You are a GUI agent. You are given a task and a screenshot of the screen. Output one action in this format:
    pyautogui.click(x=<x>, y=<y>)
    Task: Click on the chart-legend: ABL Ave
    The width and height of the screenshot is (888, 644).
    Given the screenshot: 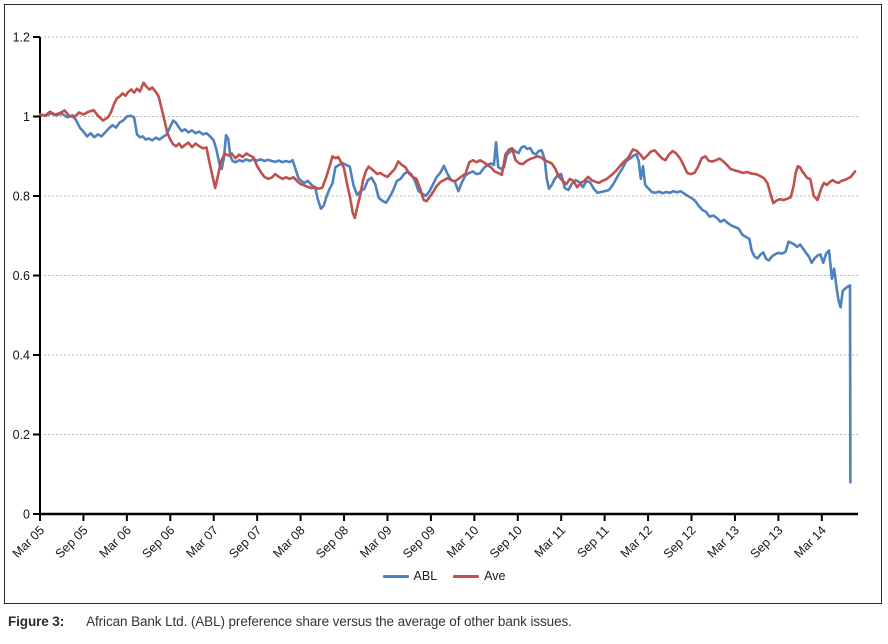 What is the action you would take?
    pyautogui.click(x=444, y=576)
    